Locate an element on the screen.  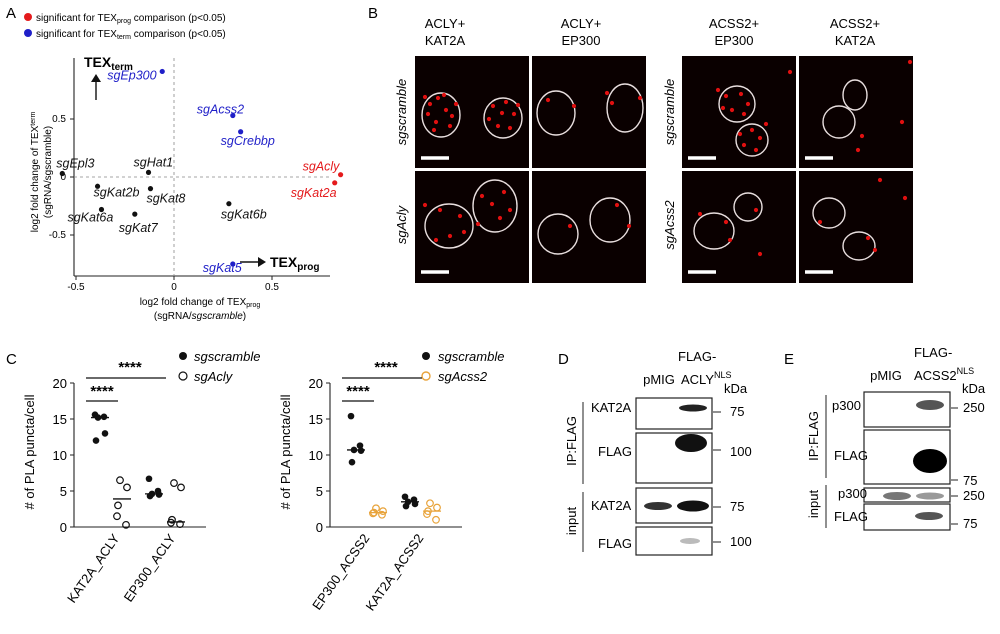
c-left-legend-1: sgscramble is located at coordinates (227, 356).